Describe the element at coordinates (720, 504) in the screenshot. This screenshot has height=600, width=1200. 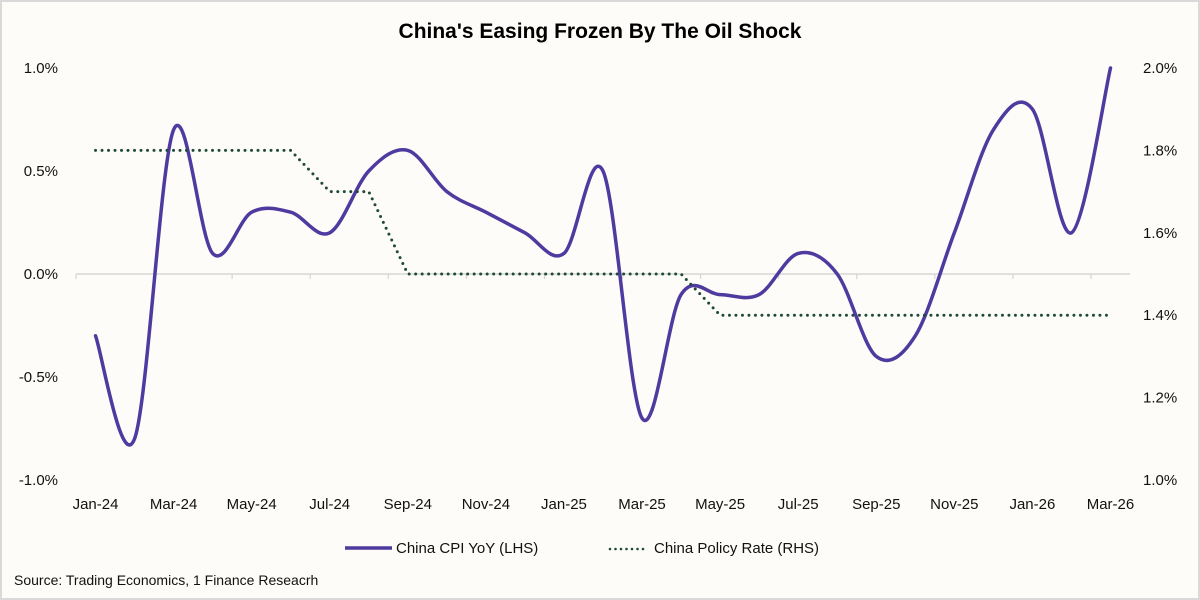
I see `x-tick-label: May-25` at that location.